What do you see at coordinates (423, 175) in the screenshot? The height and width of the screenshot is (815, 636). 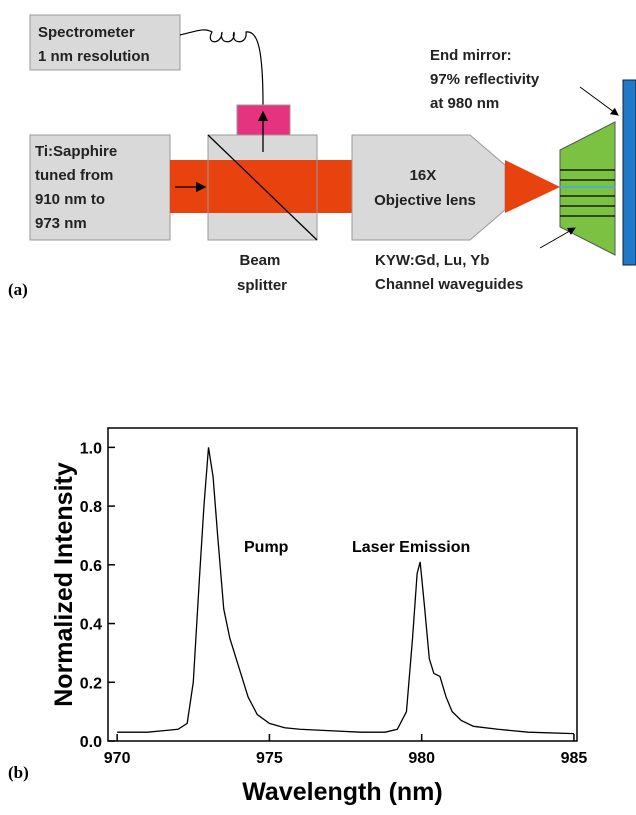 I see `label-line: 16X` at bounding box center [423, 175].